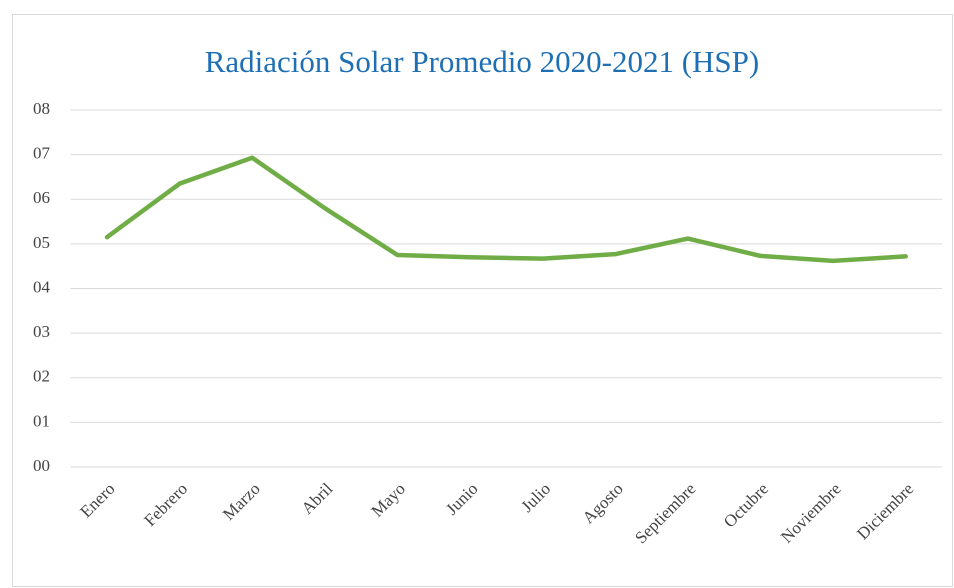 The width and height of the screenshot is (954, 588). What do you see at coordinates (482, 61) in the screenshot?
I see `chart-title: Radiación Solar Promedio 2020-2021 (HSP)` at bounding box center [482, 61].